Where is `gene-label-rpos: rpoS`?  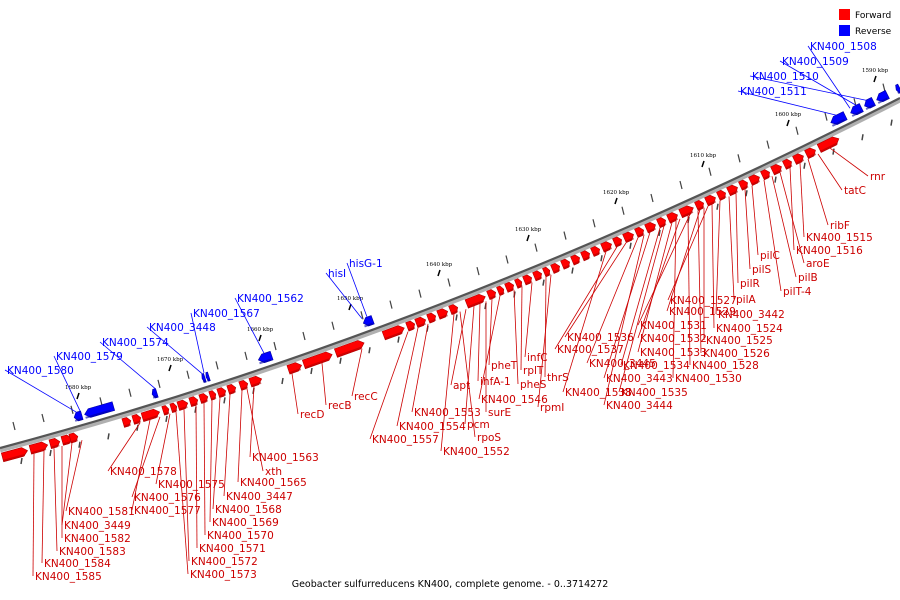
gene-label-rpos: rpoS is located at coordinates (489, 438).